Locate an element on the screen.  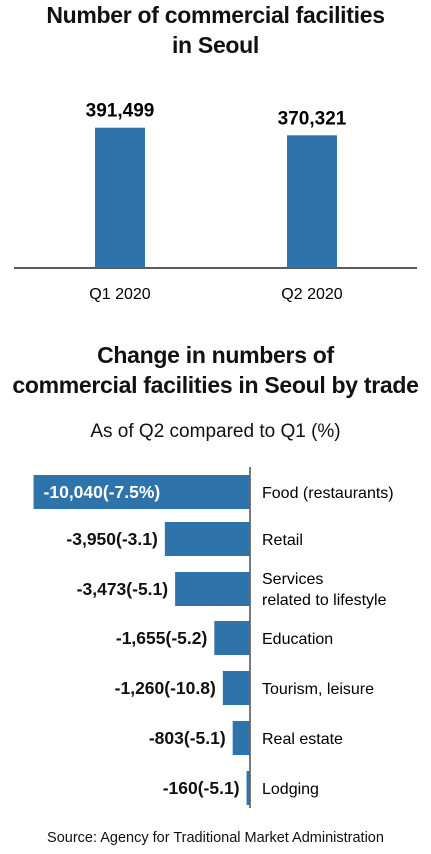
bar-value-label-2: 370,321 is located at coordinates (312, 118).